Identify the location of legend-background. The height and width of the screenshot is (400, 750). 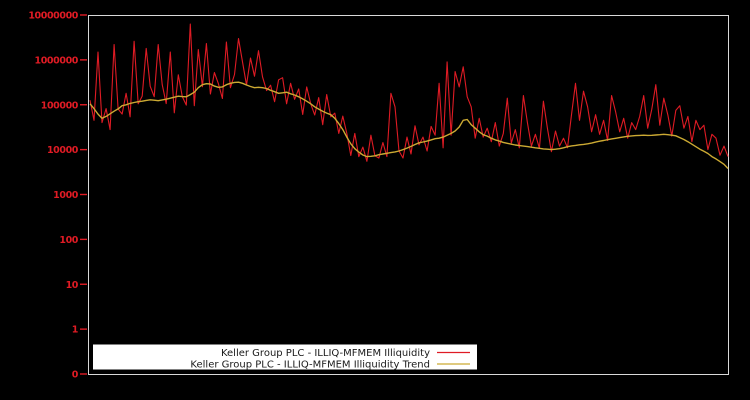
(285, 357).